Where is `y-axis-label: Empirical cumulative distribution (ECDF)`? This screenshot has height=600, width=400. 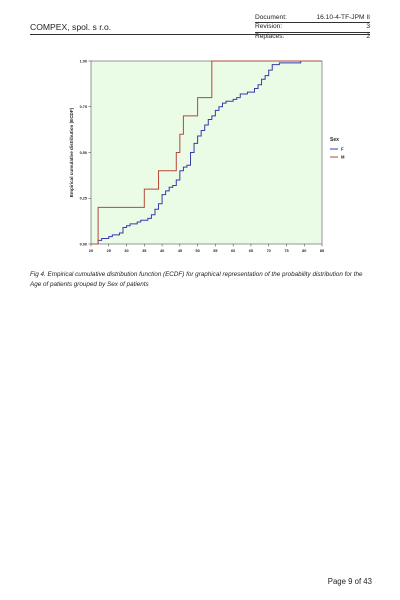 y-axis-label: Empirical cumulative distribution (ECDF) is located at coordinates (71, 152).